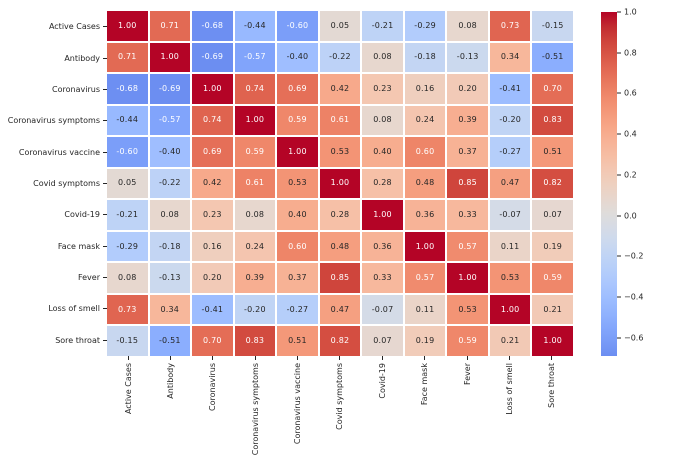 The height and width of the screenshot is (466, 697). Describe the element at coordinates (552, 120) in the screenshot. I see `heatmap-cell: 0.83` at that location.